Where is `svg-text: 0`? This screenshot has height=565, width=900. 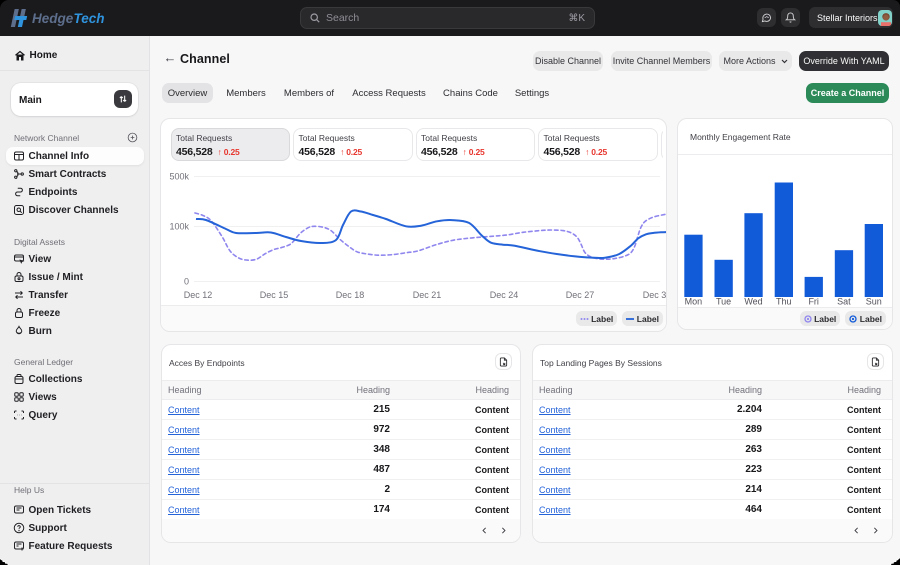 svg-text: 0 is located at coordinates (186, 282).